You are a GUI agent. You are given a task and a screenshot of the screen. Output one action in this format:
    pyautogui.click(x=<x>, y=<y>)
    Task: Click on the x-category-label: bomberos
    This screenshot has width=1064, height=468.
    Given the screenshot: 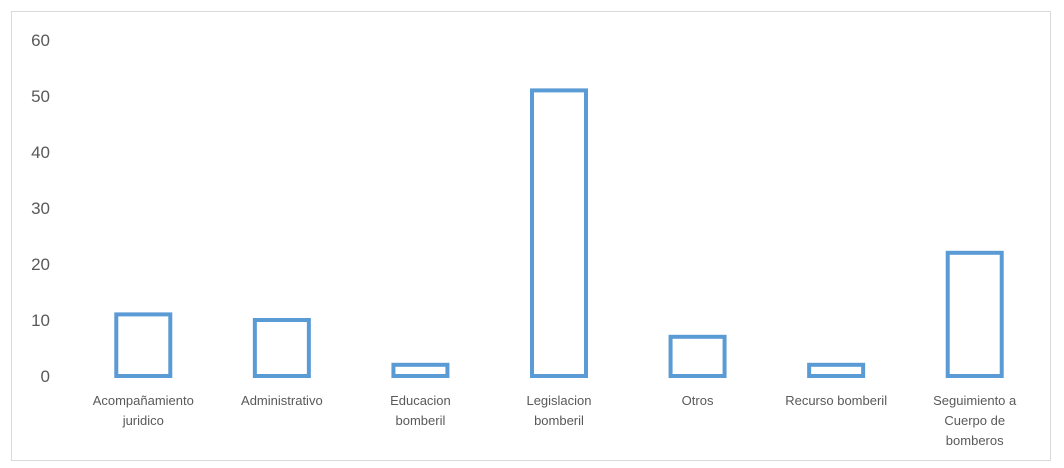 What is the action you would take?
    pyautogui.click(x=975, y=440)
    